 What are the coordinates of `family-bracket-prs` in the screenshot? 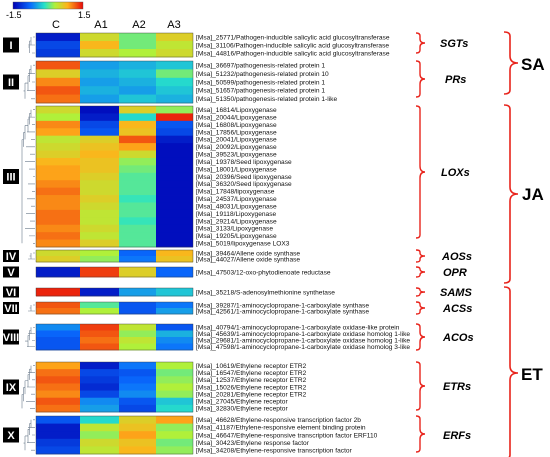 It's located at (420, 79).